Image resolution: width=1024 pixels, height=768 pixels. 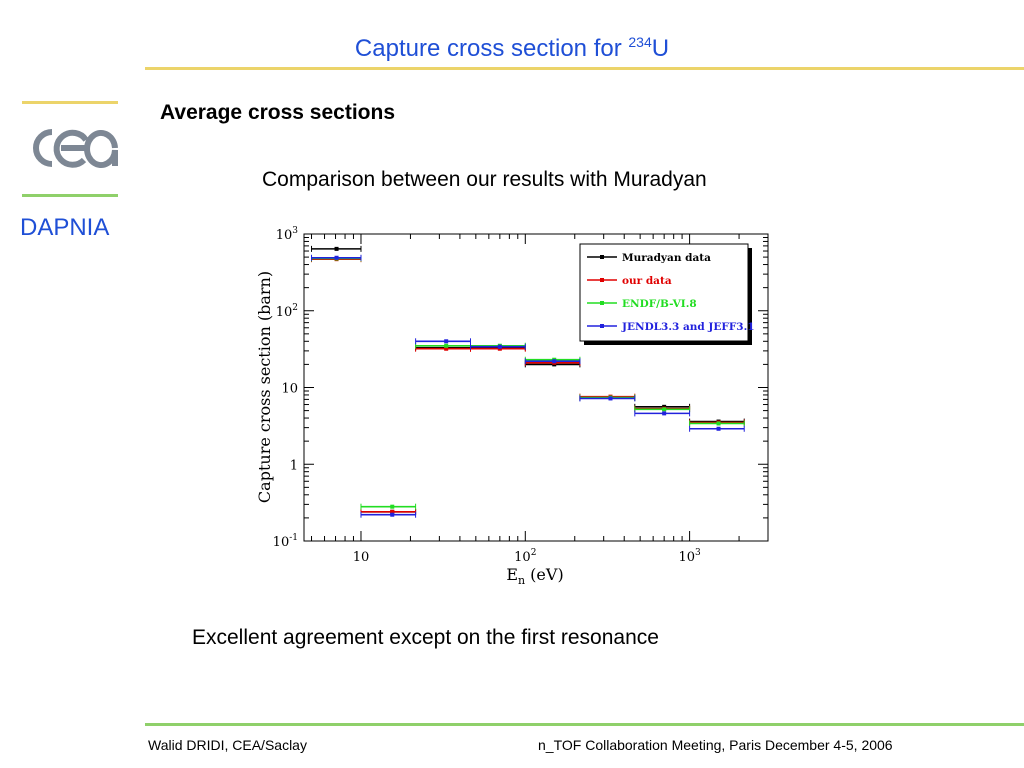 I want to click on footer-author: Walid DRIDI, CEA/Saclay, so click(x=227, y=745).